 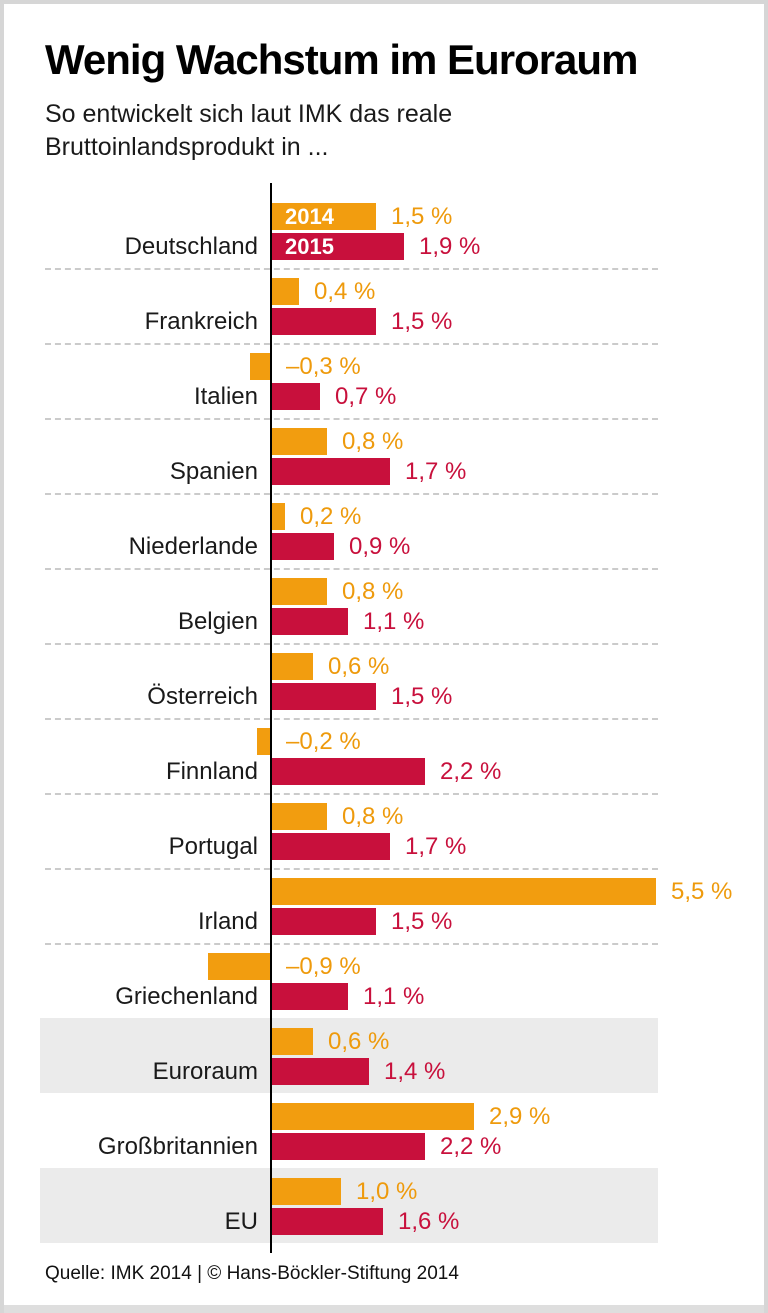 What do you see at coordinates (415, 1071) in the screenshot?
I see `value-2015-euroraum: 1,4 %` at bounding box center [415, 1071].